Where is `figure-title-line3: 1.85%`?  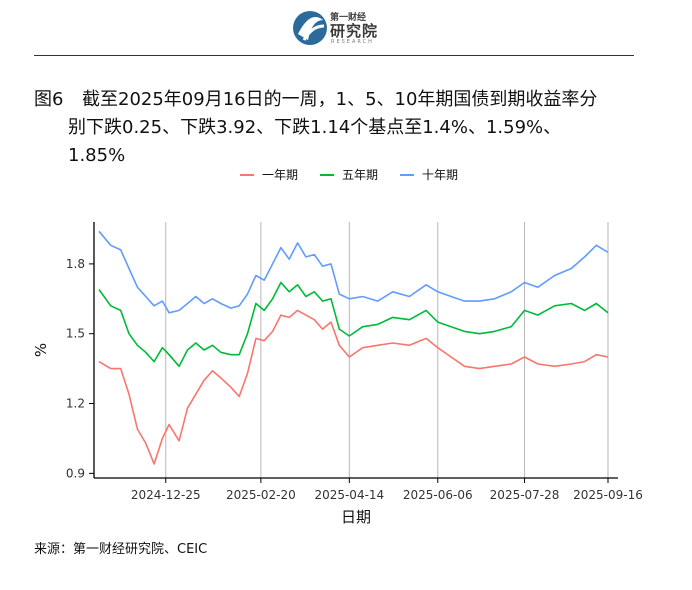
figure-title-line3: 1.85% is located at coordinates (97, 155).